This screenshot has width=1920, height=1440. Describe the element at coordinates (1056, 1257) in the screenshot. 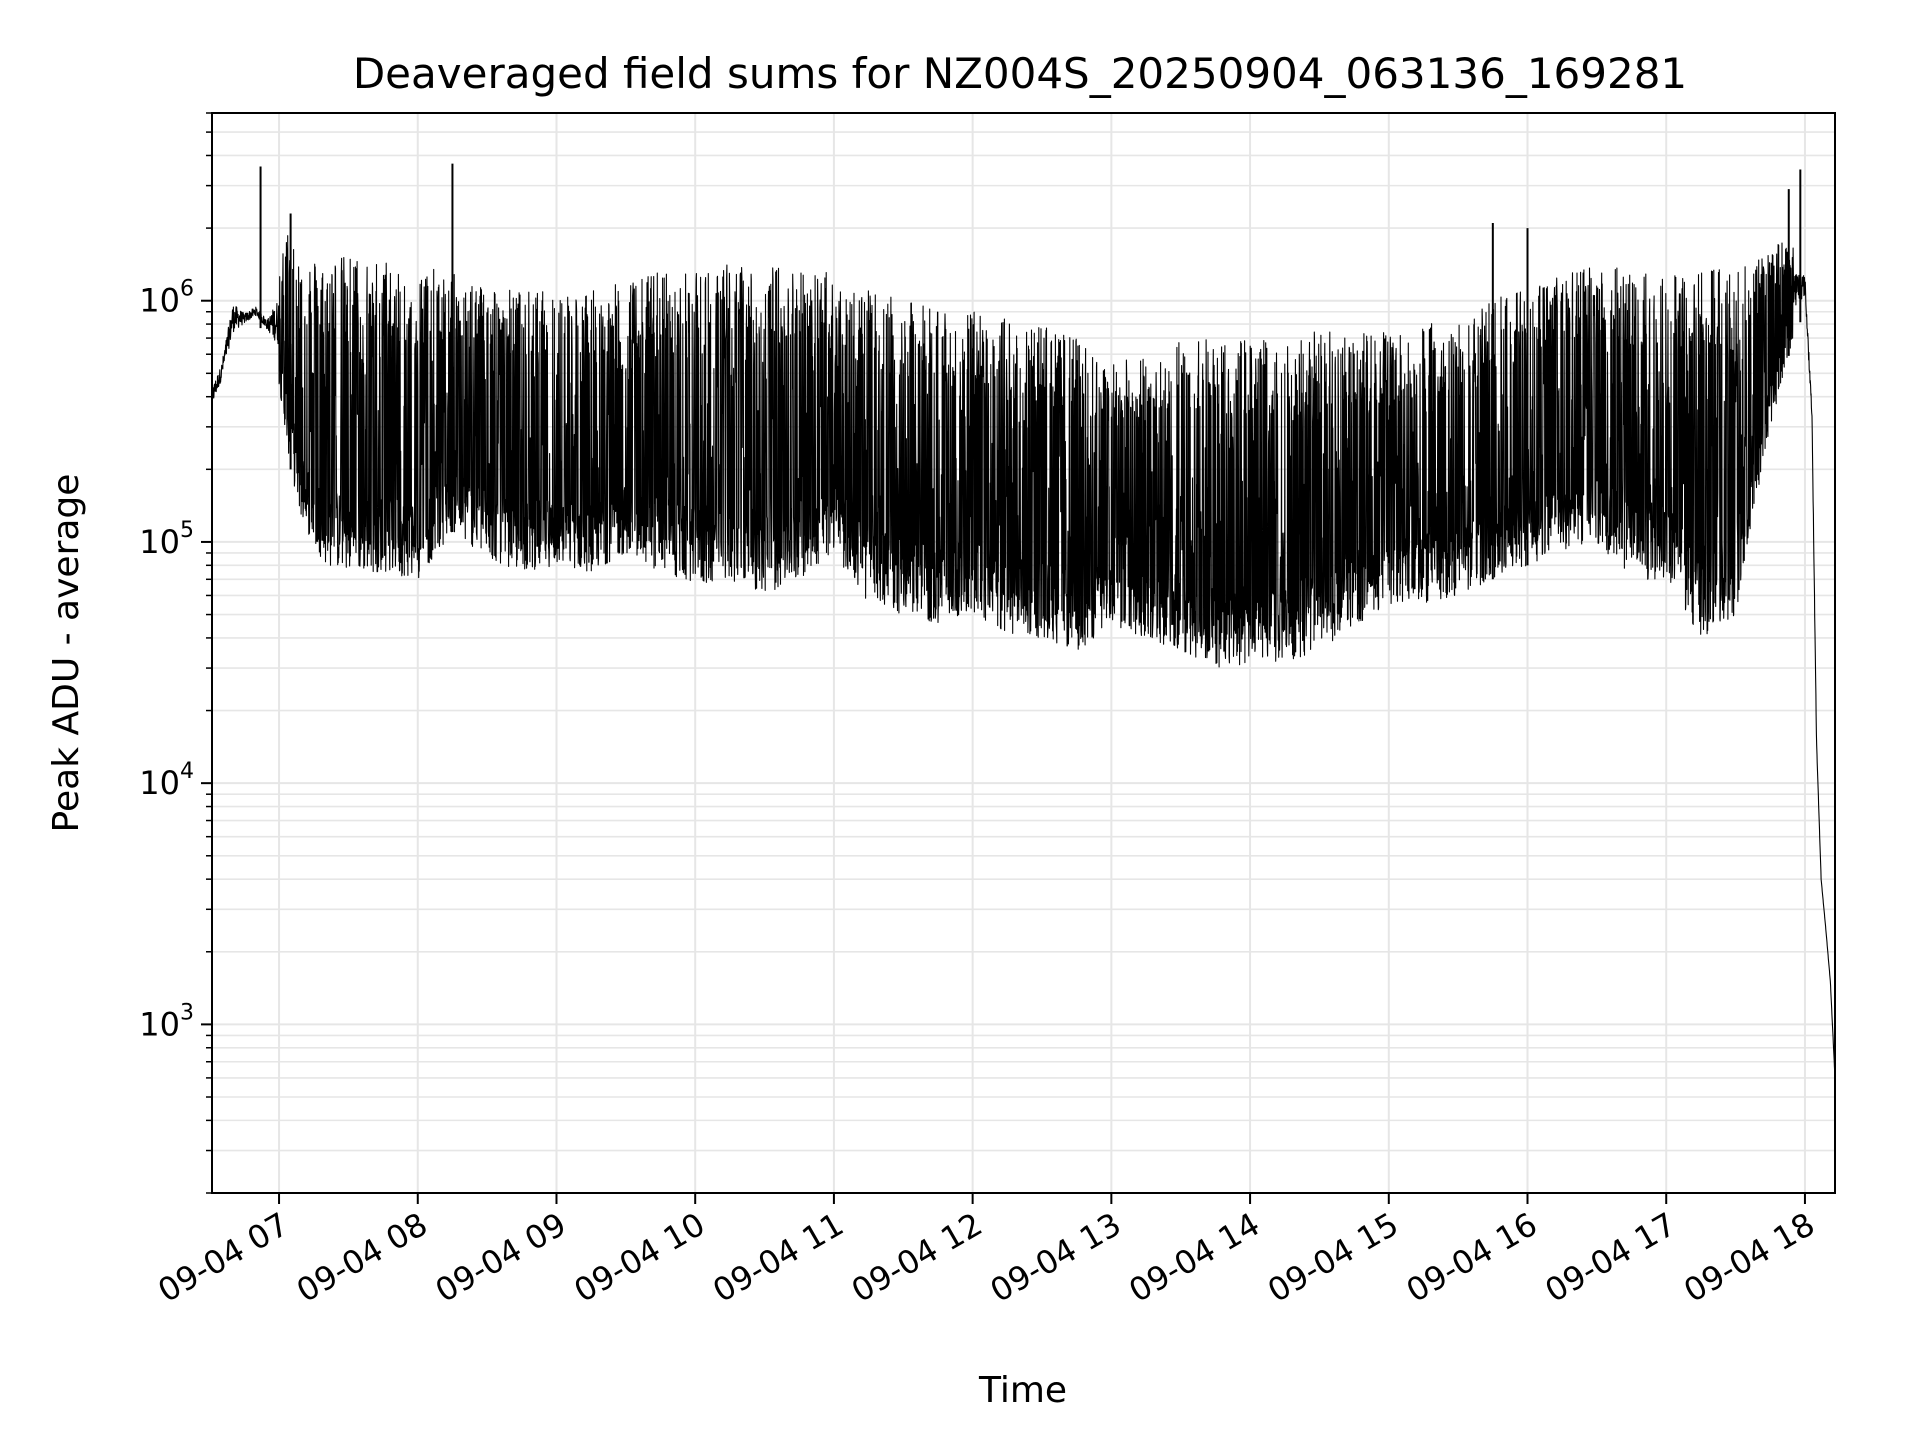

I see `x-tick-label: 09-04 13` at that location.